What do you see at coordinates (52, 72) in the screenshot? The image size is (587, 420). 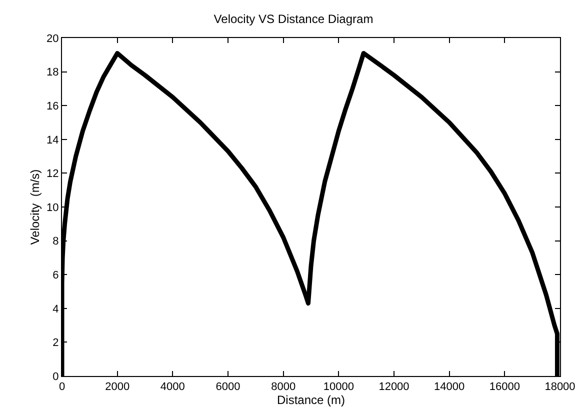 I see `y-tick-label: 18` at bounding box center [52, 72].